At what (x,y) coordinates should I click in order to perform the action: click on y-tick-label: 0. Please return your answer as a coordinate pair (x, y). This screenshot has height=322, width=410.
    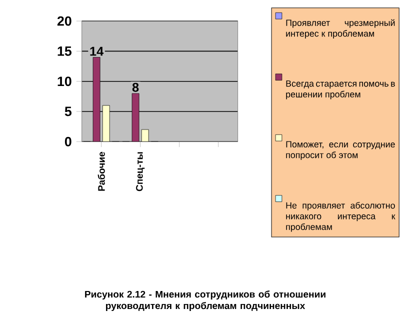
    Looking at the image, I should click on (68, 141).